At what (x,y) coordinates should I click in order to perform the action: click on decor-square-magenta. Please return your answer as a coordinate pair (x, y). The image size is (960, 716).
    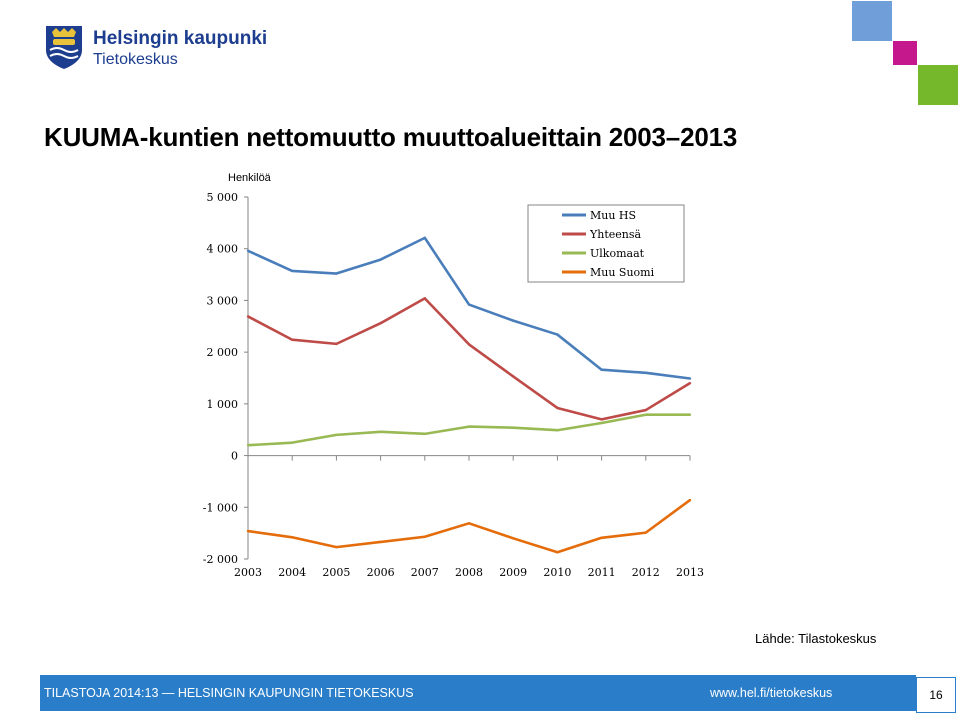
    Looking at the image, I should click on (905, 53).